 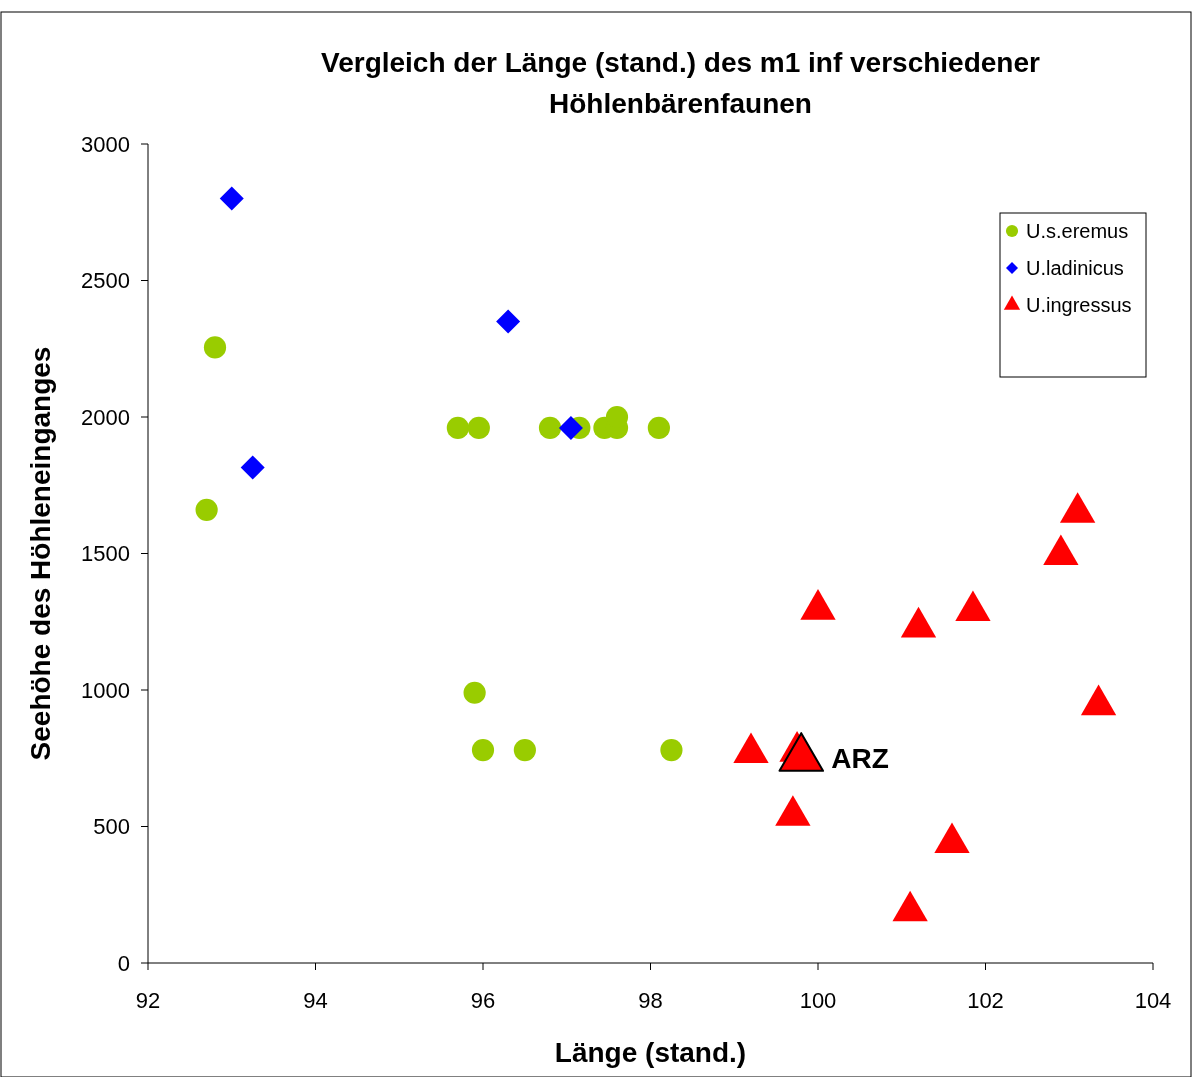 What do you see at coordinates (818, 1000) in the screenshot?
I see `x-tick-label: 100` at bounding box center [818, 1000].